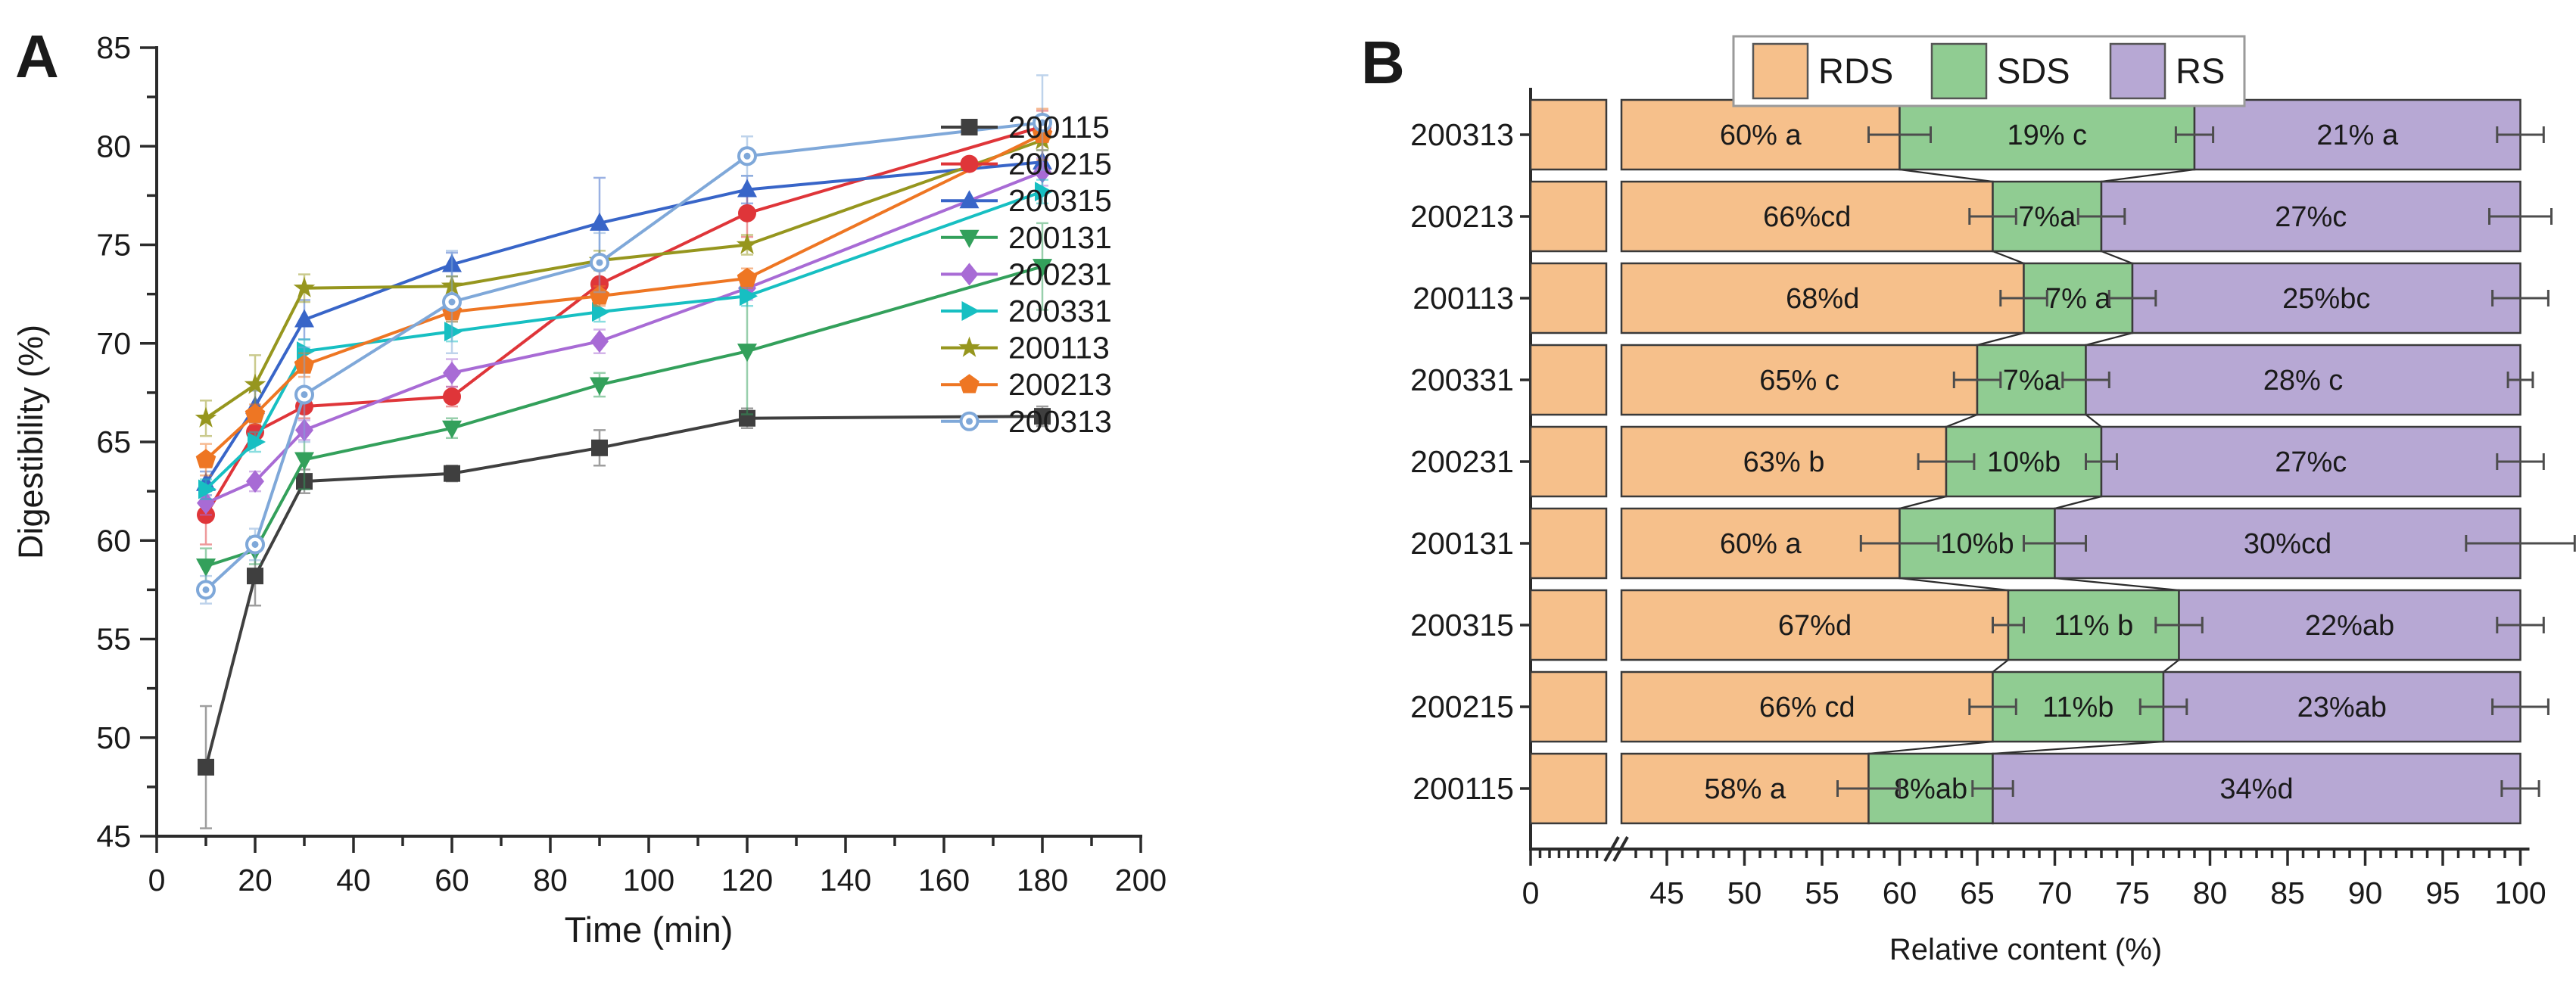 This screenshot has height=983, width=2576. What do you see at coordinates (113, 344) in the screenshot?
I see `y-tick-label: 70` at bounding box center [113, 344].